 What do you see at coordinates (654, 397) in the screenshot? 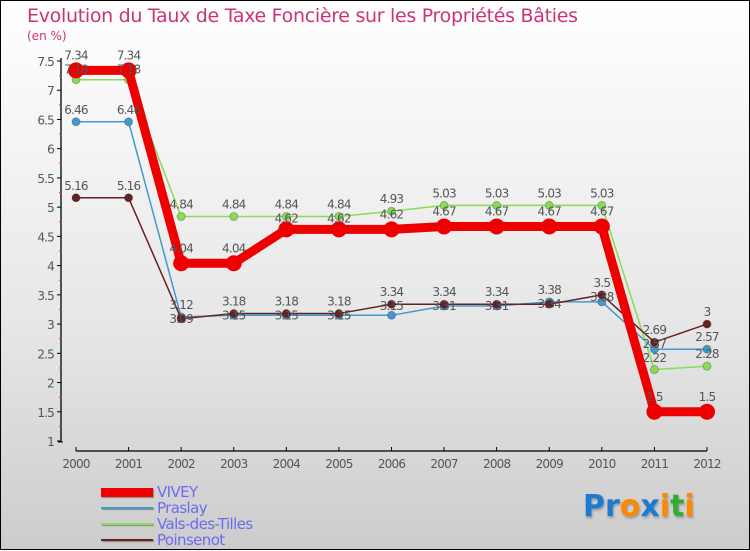
I see `data-label: 1.5` at bounding box center [654, 397].